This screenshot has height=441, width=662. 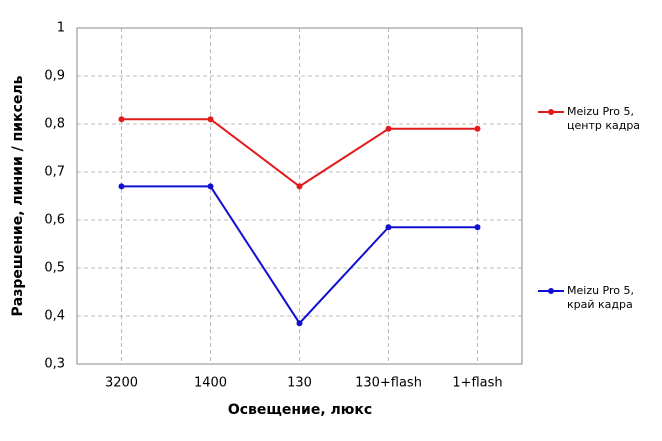 I want to click on y-tick-label: 0,9, so click(x=54, y=76).